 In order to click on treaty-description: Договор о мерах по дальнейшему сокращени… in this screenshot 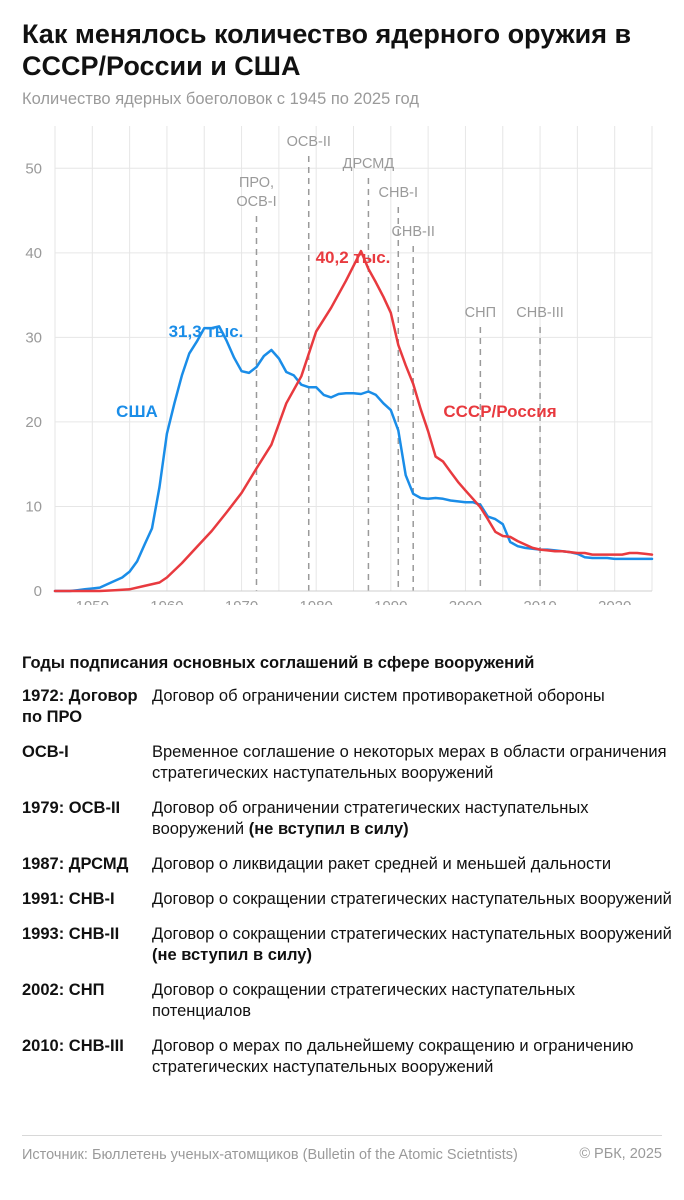, I will do `click(412, 1064)`.